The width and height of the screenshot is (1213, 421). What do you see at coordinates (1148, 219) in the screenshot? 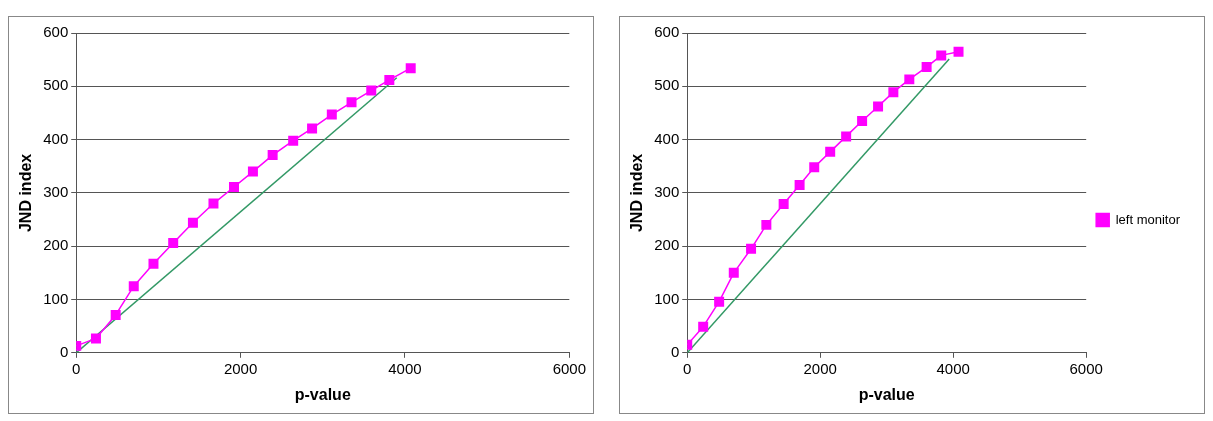
I see `legend-label: left monitor` at bounding box center [1148, 219].